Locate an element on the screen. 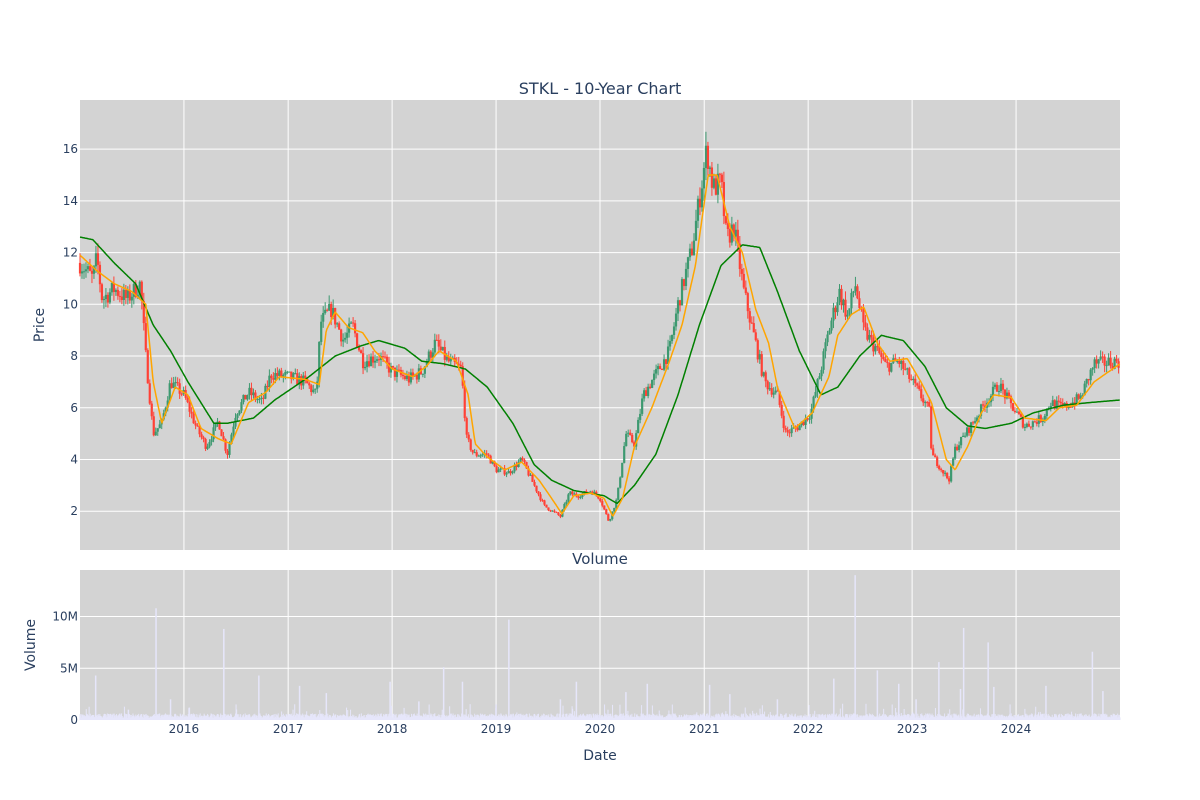 The width and height of the screenshot is (1200, 800). x-tick-label: 2018 is located at coordinates (392, 729).